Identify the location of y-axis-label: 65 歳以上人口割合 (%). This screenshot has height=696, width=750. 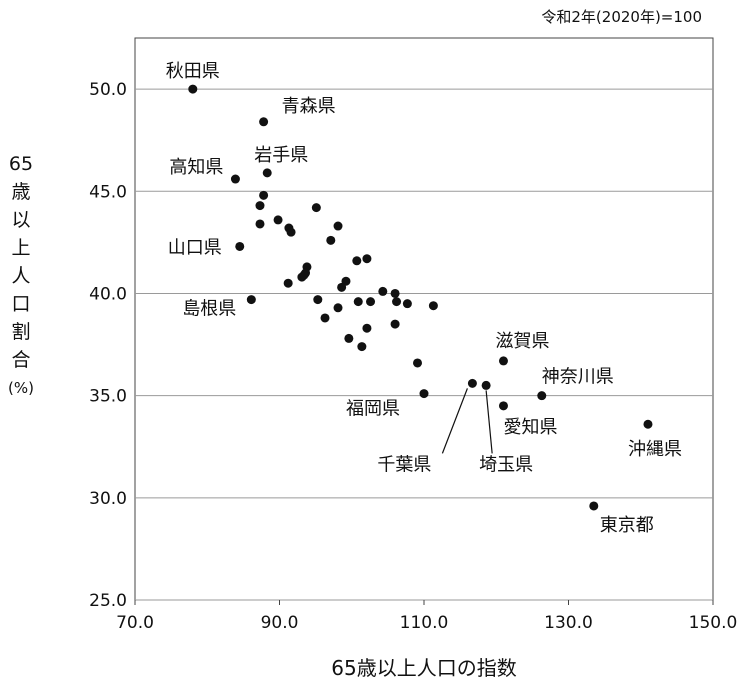
(21, 275).